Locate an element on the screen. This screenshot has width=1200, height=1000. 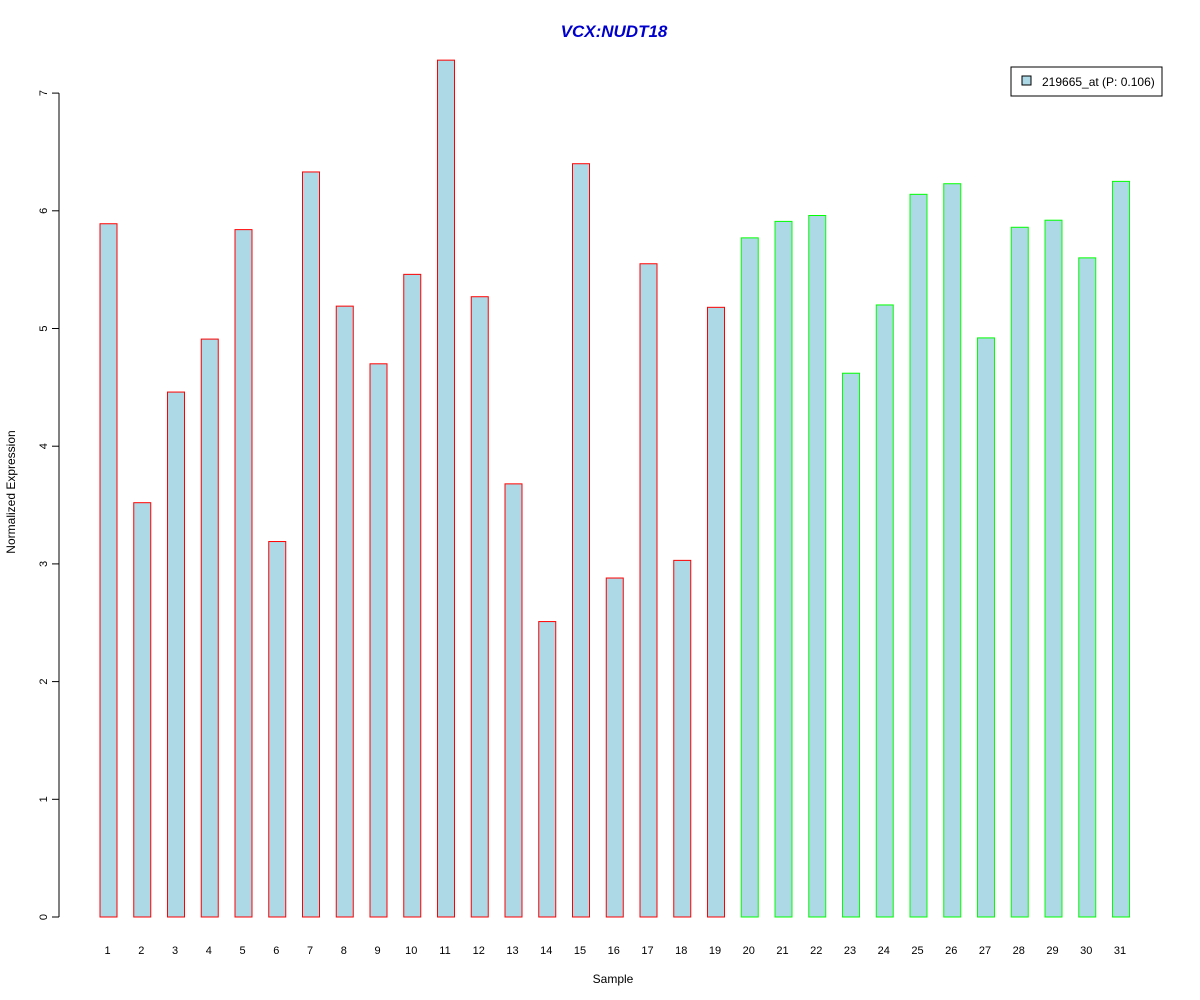
x-tick-label: 15 is located at coordinates (580, 951).